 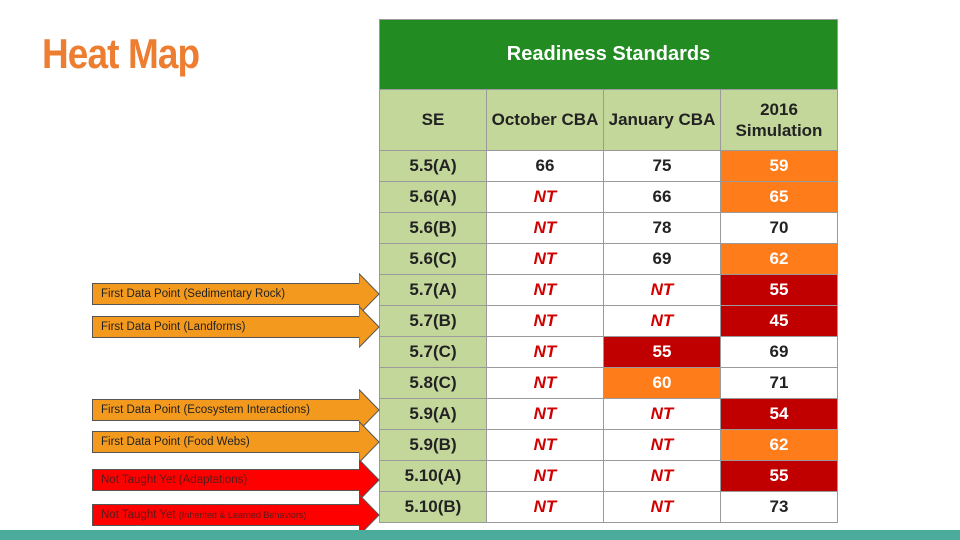 What do you see at coordinates (779, 414) in the screenshot?
I see `simulation-2016-cell: 54` at bounding box center [779, 414].